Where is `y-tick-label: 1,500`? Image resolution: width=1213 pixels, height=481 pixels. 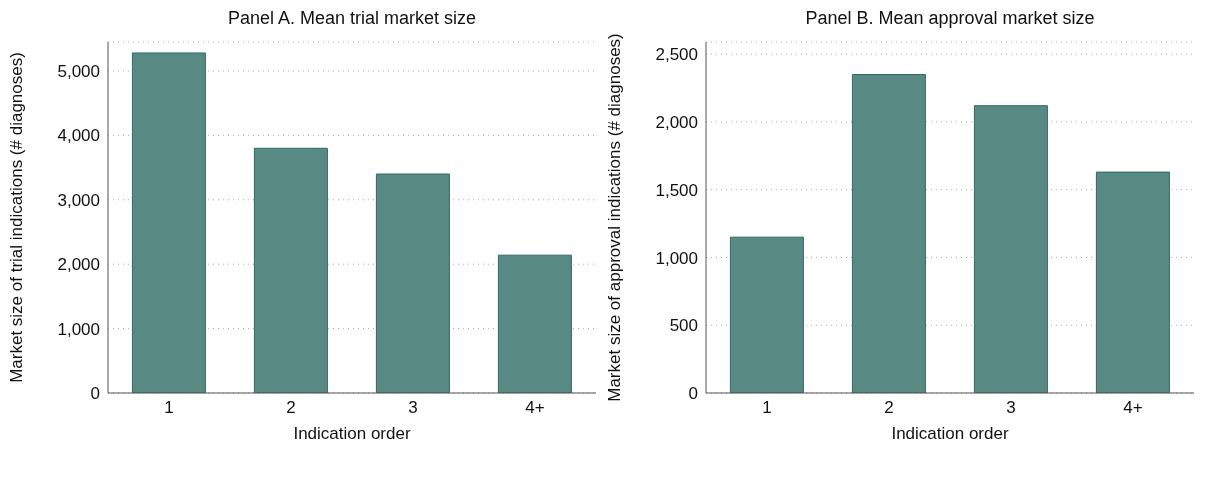 y-tick-label: 1,500 is located at coordinates (676, 190).